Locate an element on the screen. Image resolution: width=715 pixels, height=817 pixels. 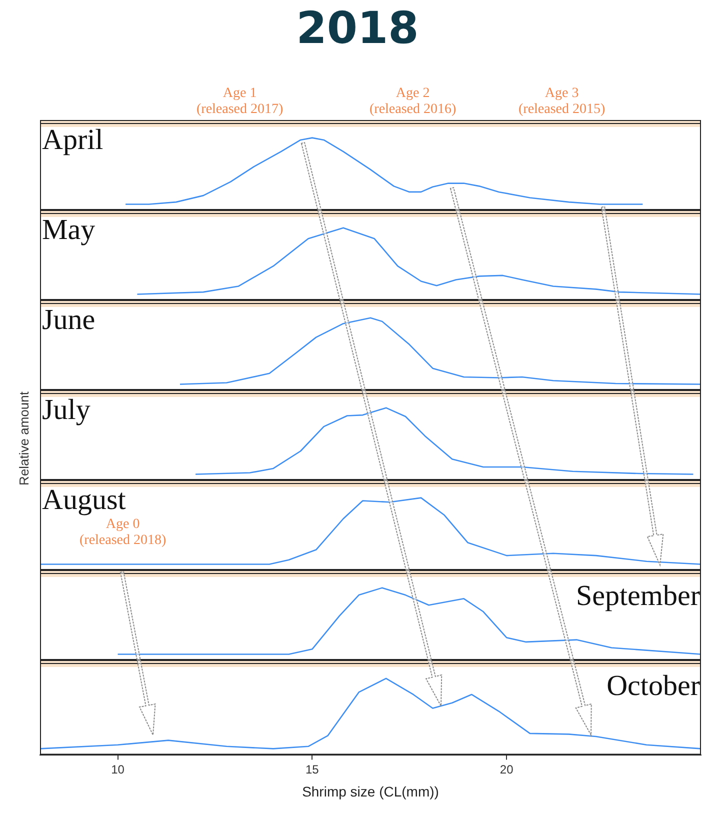
chart-subtitle: September is located at coordinates (638, 597).